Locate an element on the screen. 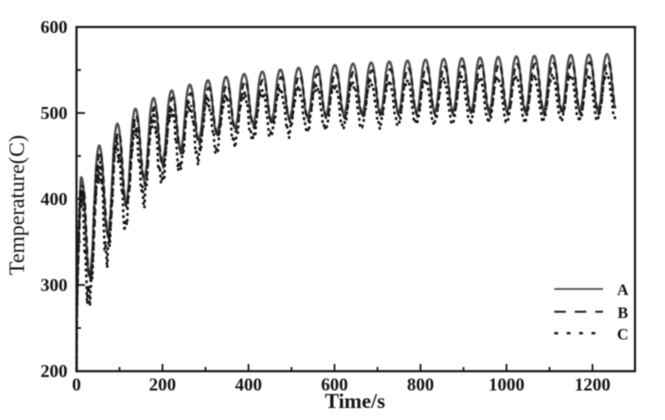 This screenshot has height=420, width=665. svg-text: 1000 is located at coordinates (507, 385).